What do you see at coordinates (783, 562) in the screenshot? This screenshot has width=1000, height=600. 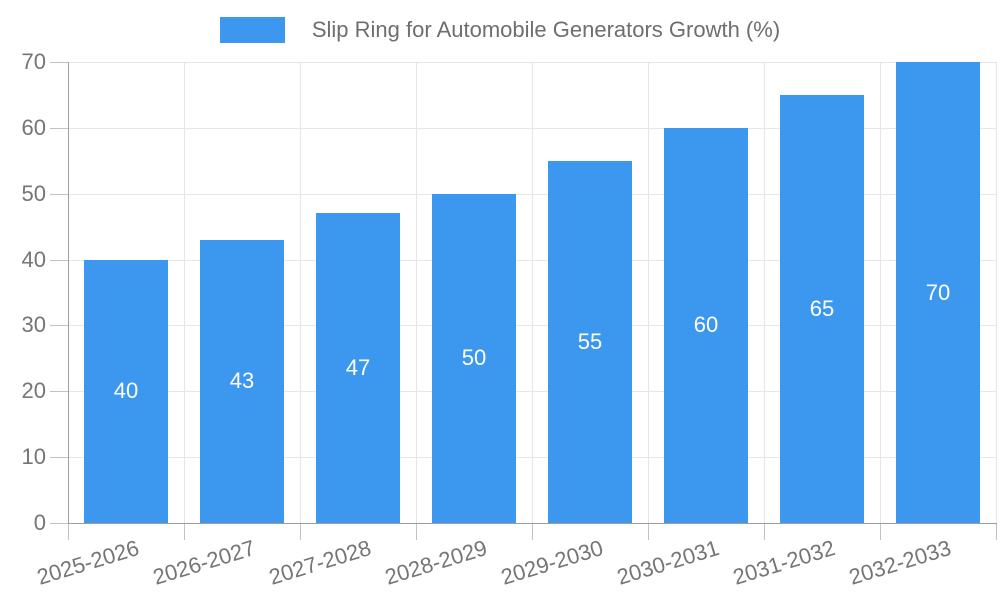 I see `x-axis-tick-label-2031-2032: 2031-2032` at bounding box center [783, 562].